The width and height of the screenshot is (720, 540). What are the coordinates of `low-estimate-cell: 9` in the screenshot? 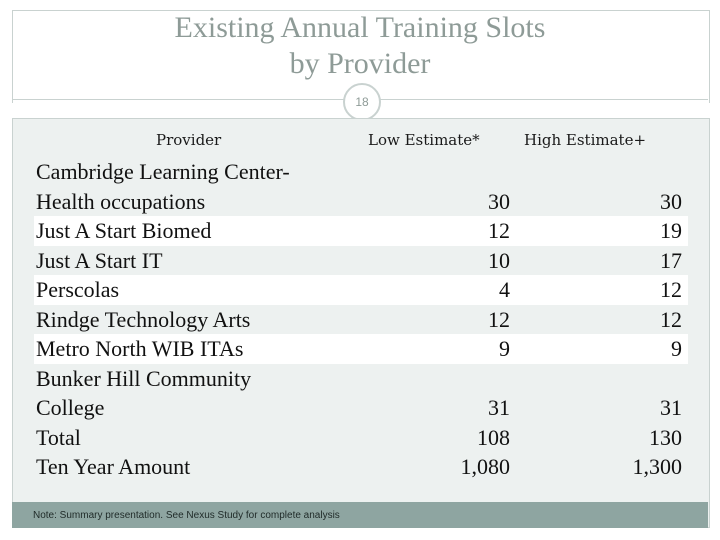 It's located at (504, 348).